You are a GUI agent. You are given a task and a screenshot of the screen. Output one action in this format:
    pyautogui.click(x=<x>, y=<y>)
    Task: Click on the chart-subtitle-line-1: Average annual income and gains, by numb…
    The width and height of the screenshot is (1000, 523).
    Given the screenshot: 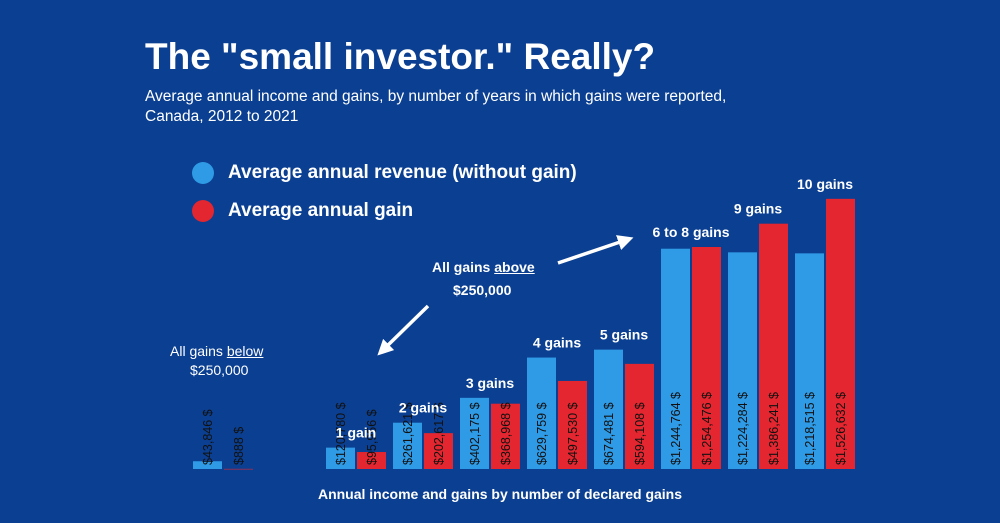 What is the action you would take?
    pyautogui.click(x=436, y=96)
    